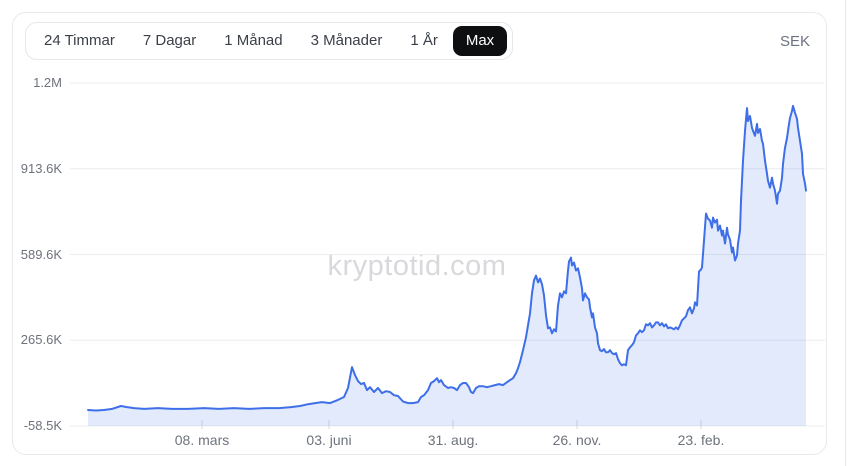 This screenshot has height=466, width=862. What do you see at coordinates (417, 266) in the screenshot?
I see `watermark: kryptotid.com` at bounding box center [417, 266].